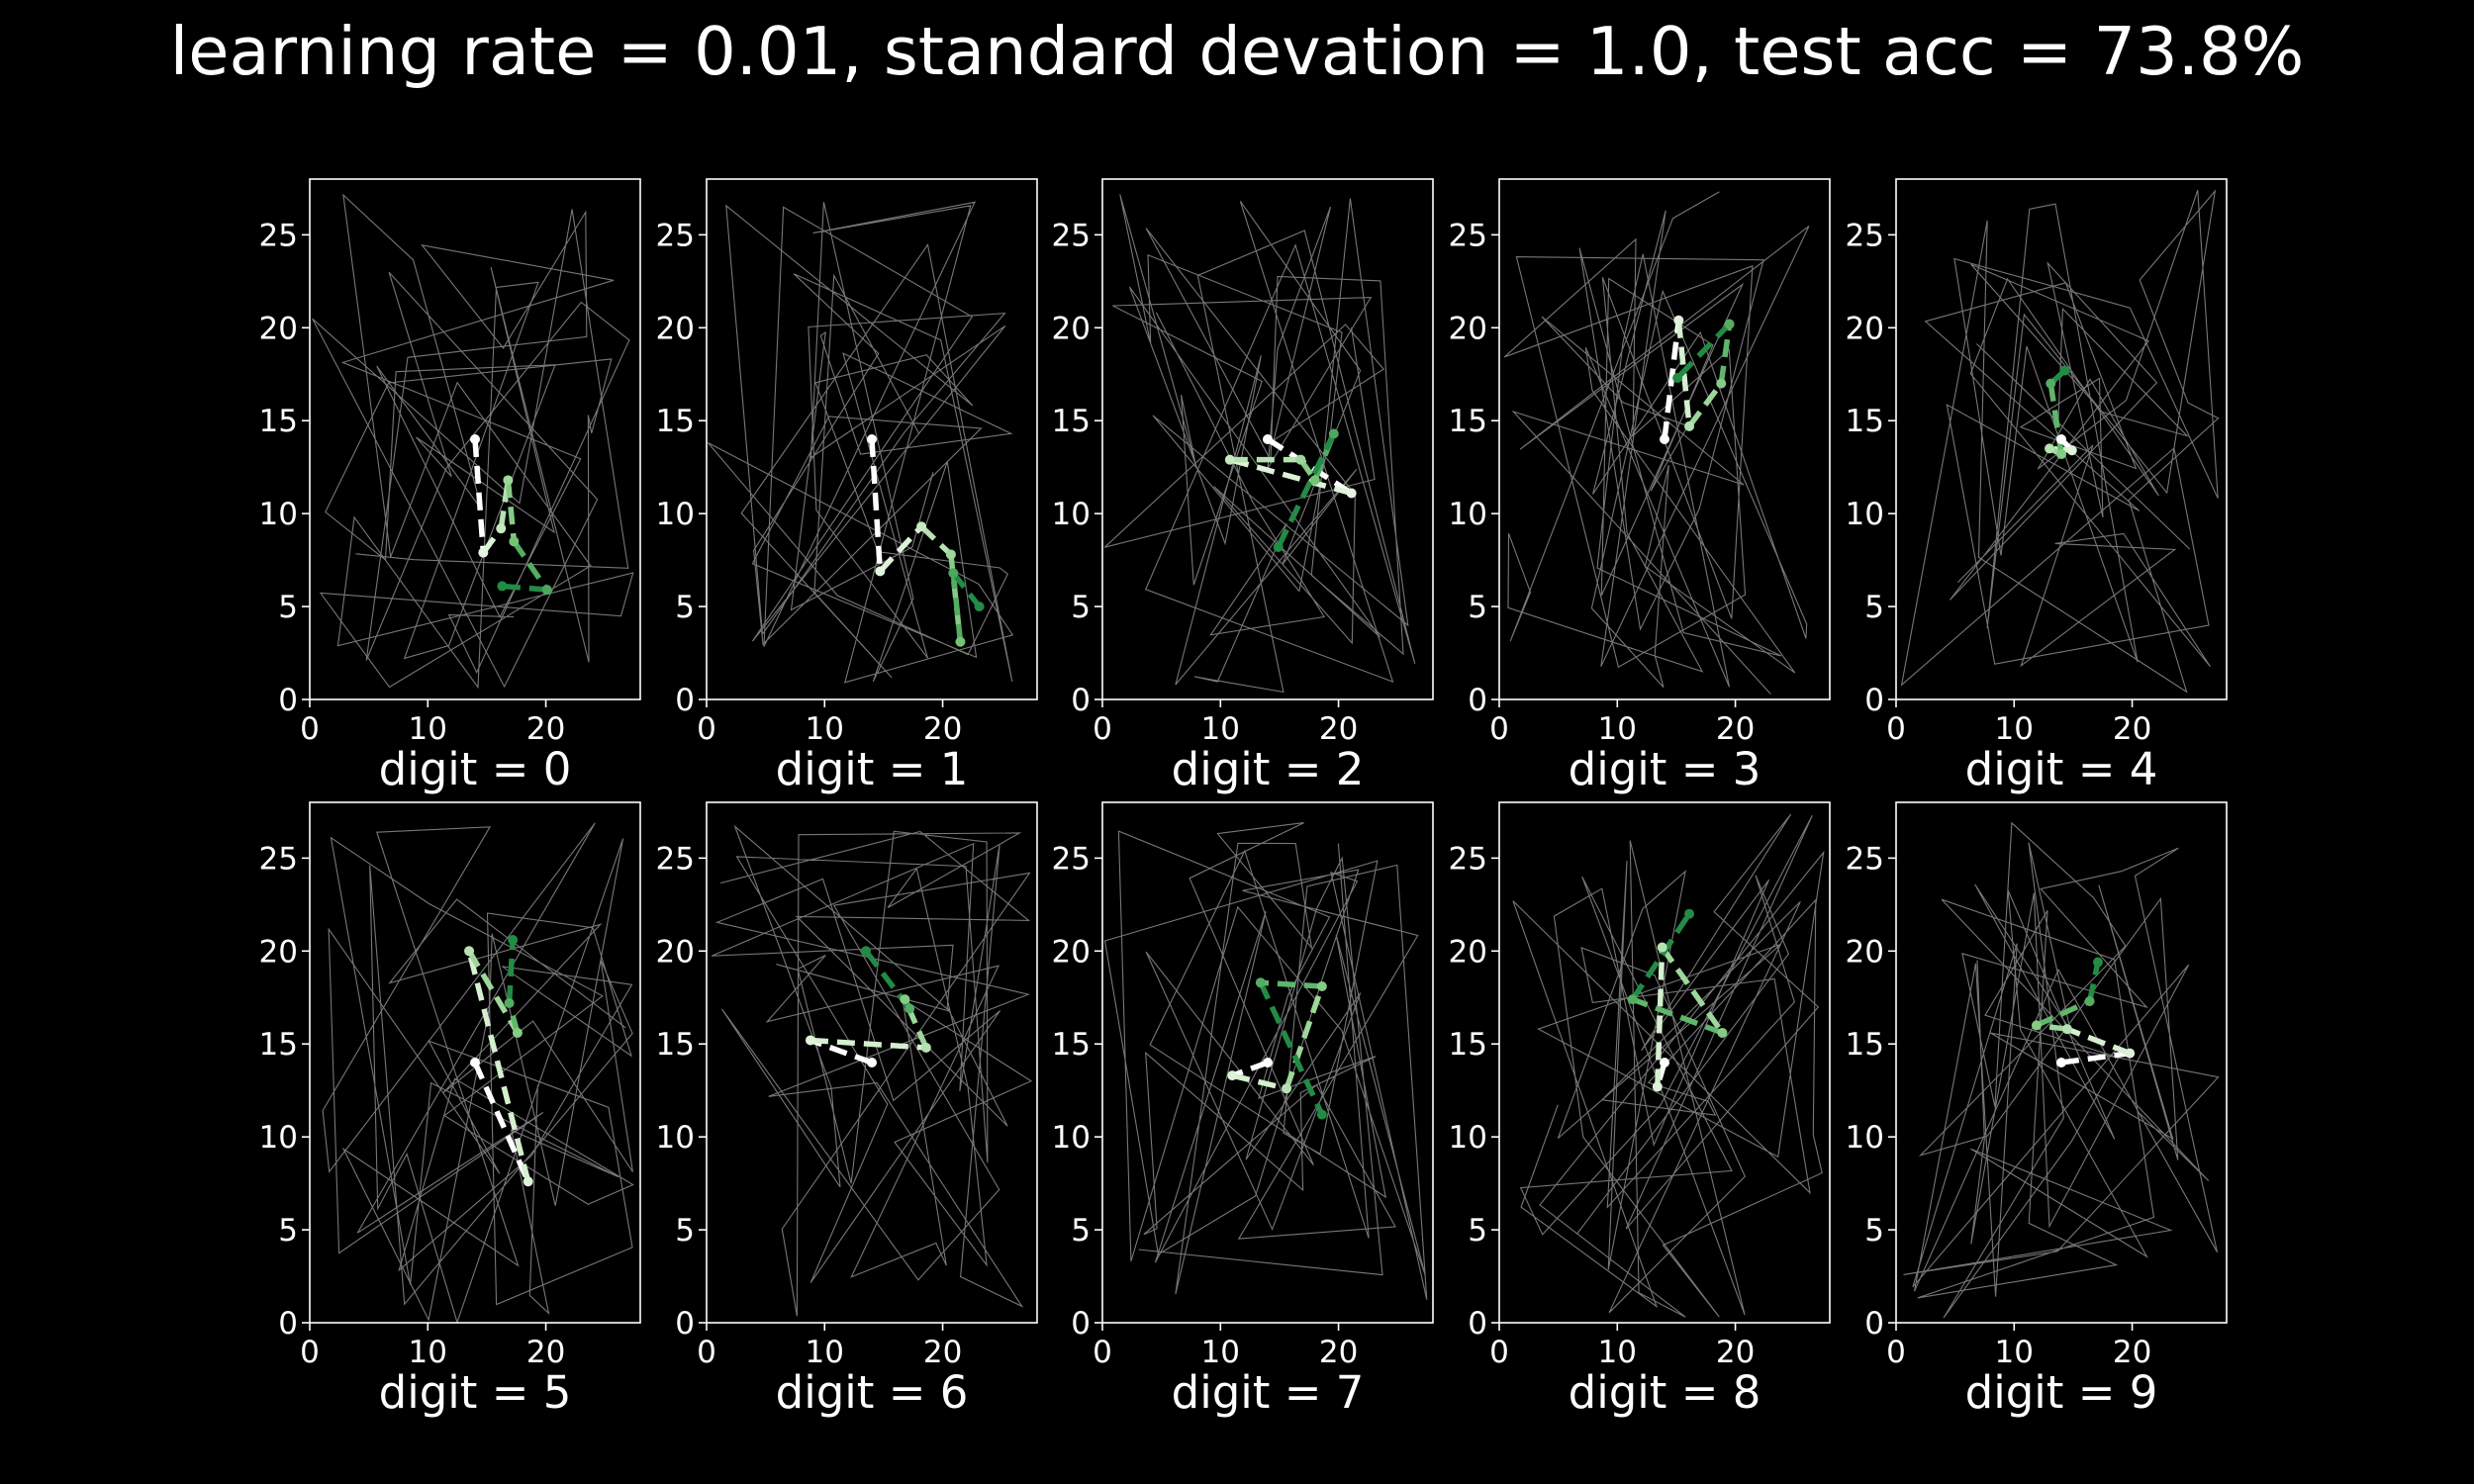  I want to click on subplot-xlabel: digit = 5, so click(476, 1392).